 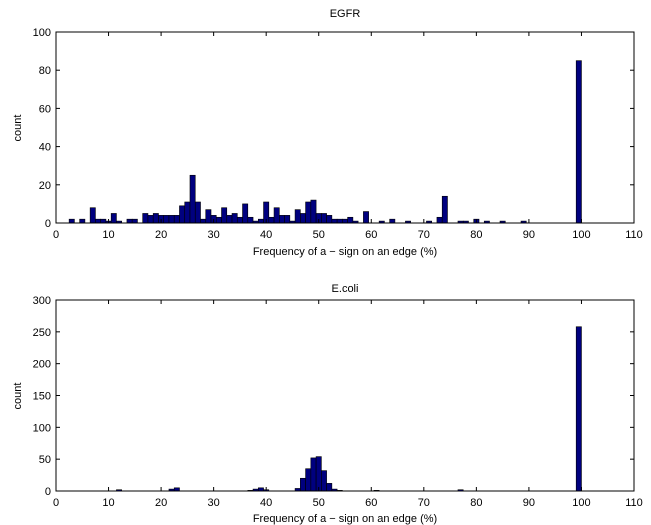 What do you see at coordinates (45, 460) in the screenshot?
I see `y-tick-label: 50` at bounding box center [45, 460].